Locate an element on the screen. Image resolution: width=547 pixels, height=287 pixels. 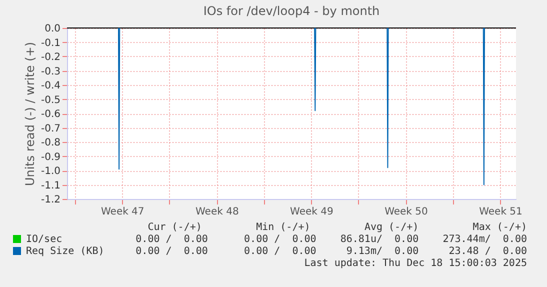
x-tick-label: Week 48 is located at coordinates (217, 212).